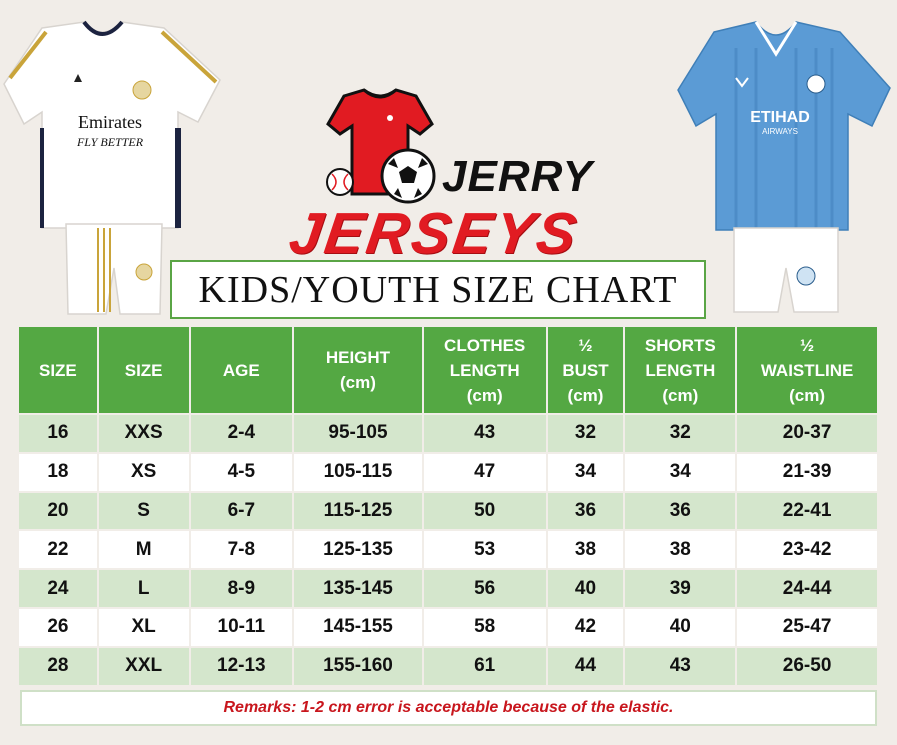  Describe the element at coordinates (58, 666) in the screenshot. I see `table-cell: 28` at that location.